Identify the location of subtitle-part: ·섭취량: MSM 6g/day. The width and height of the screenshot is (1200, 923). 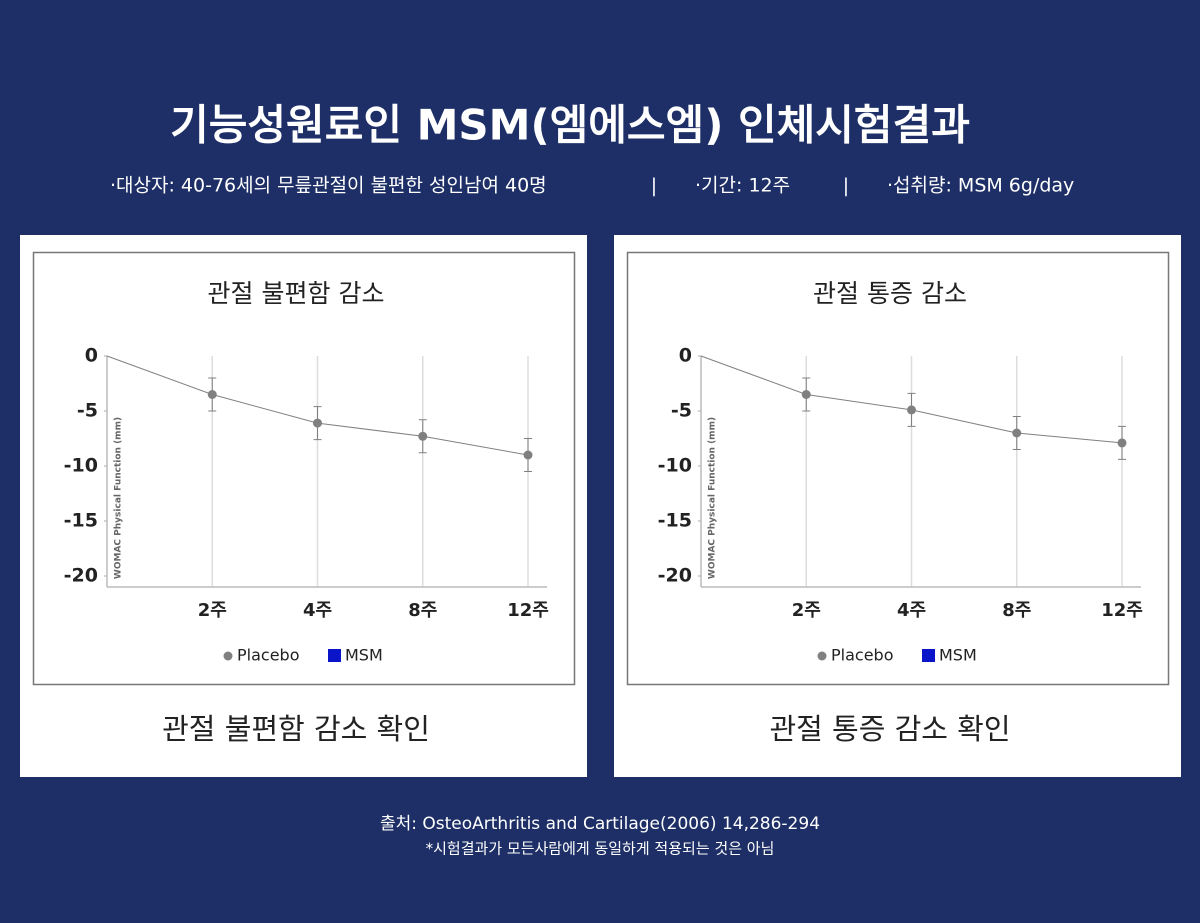
(980, 186).